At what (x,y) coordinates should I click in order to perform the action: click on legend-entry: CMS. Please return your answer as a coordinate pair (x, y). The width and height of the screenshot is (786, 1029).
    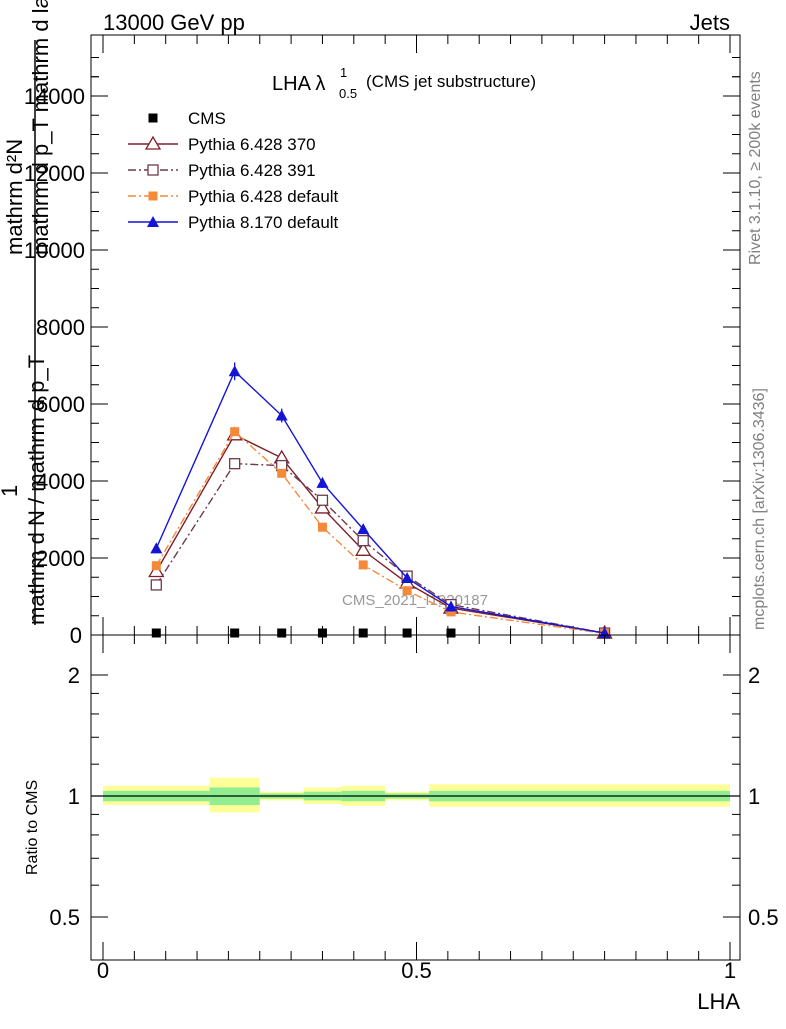
    Looking at the image, I should click on (187, 118).